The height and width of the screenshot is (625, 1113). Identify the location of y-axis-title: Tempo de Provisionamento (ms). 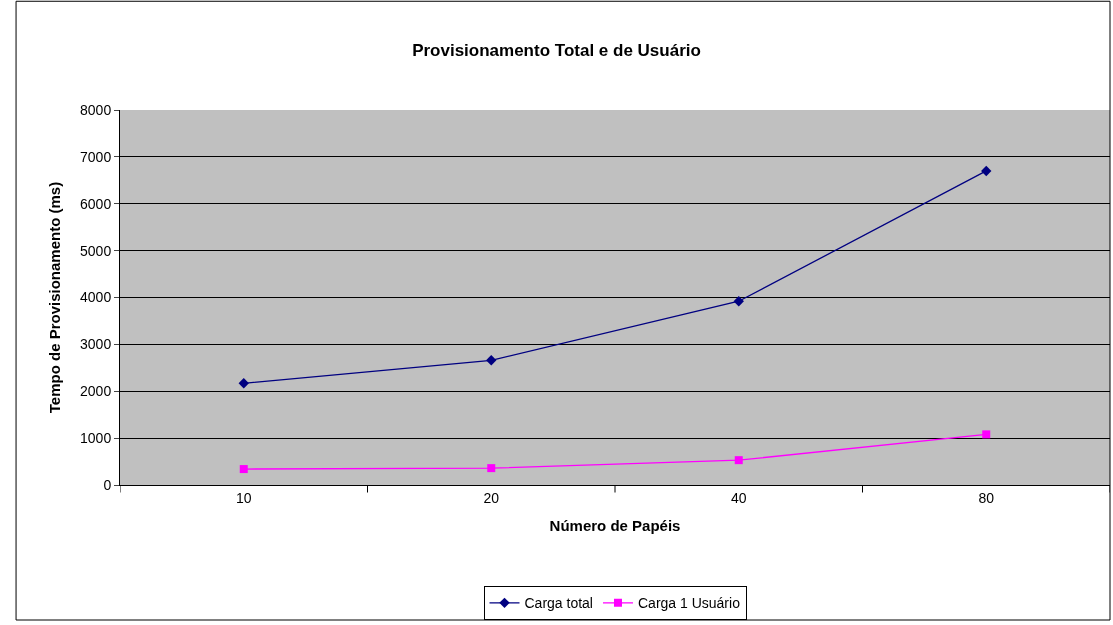
(55, 297).